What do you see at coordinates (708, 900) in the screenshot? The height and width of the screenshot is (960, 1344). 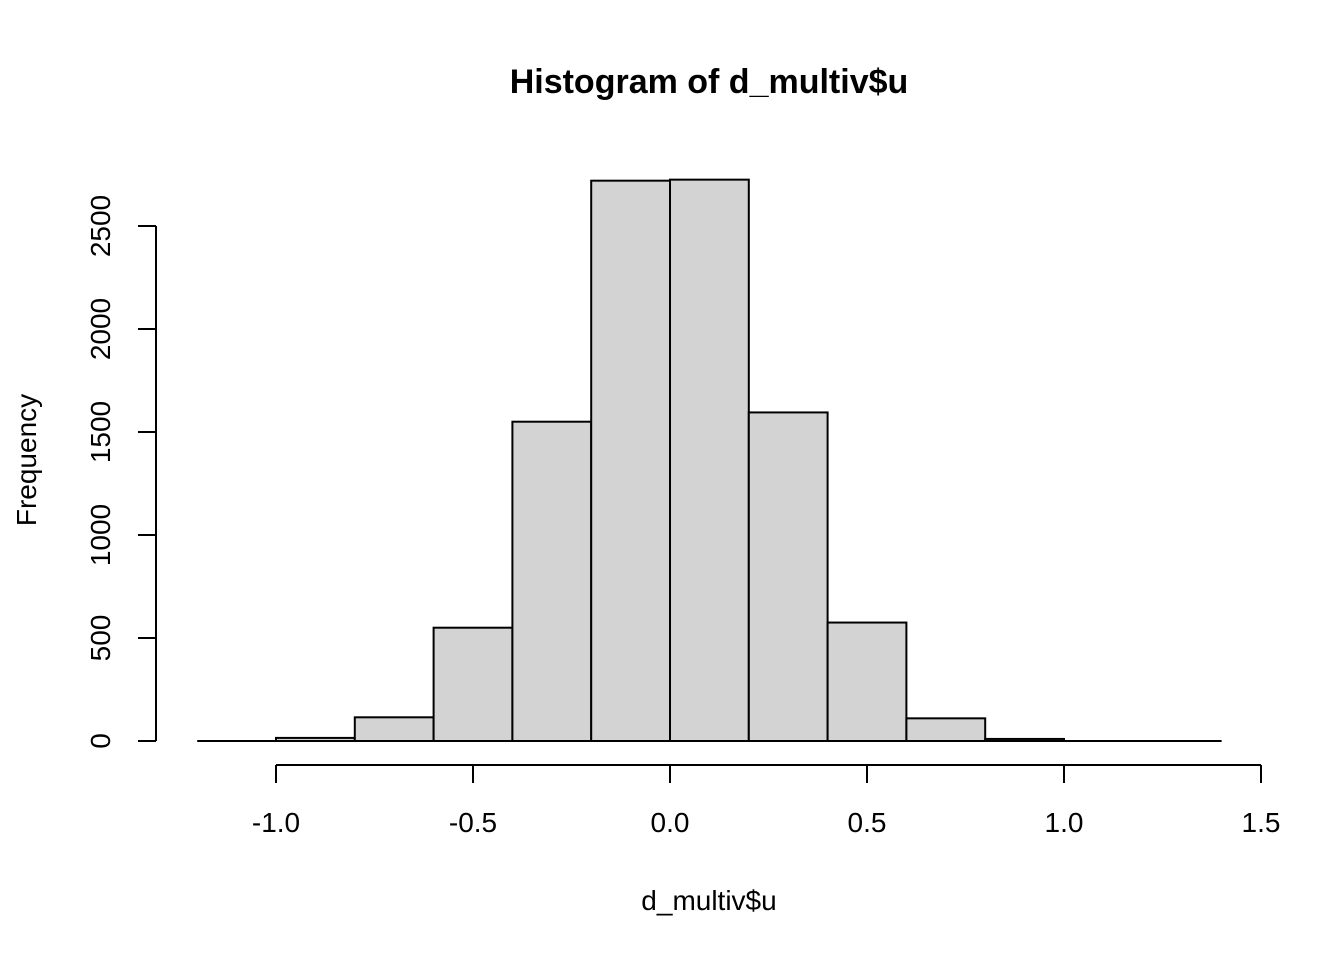 I see `x-axis-label: d_multiv$u` at bounding box center [708, 900].